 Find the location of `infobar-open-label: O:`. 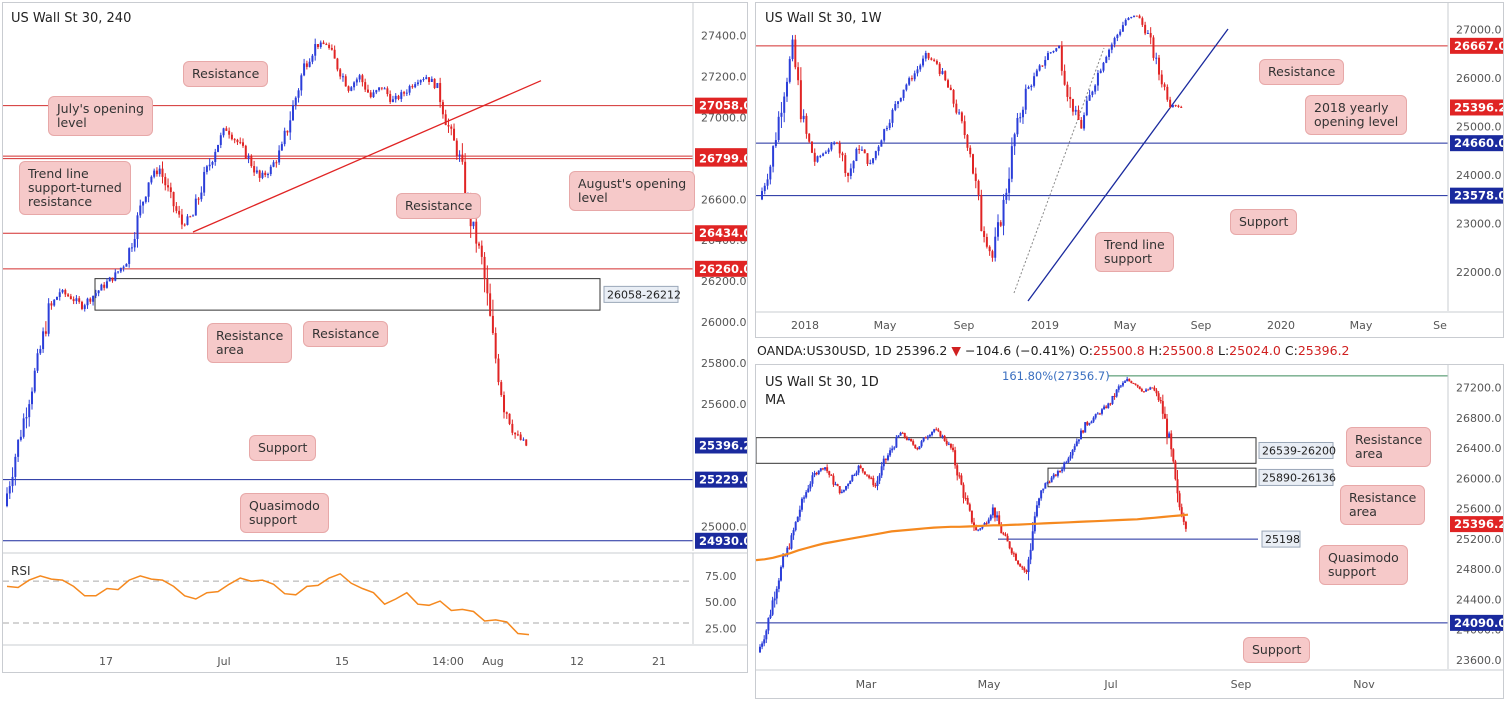

infobar-open-label: O: is located at coordinates (1086, 350).